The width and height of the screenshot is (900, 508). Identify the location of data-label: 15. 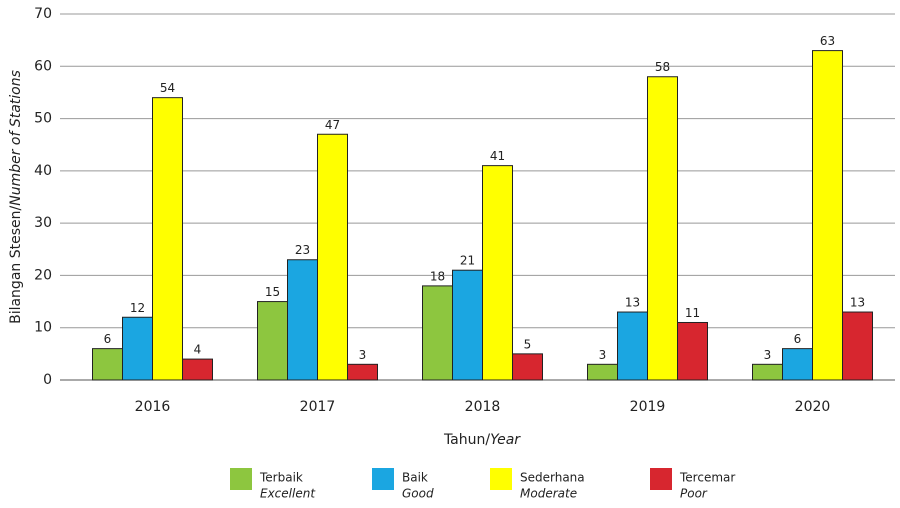
(272, 292).